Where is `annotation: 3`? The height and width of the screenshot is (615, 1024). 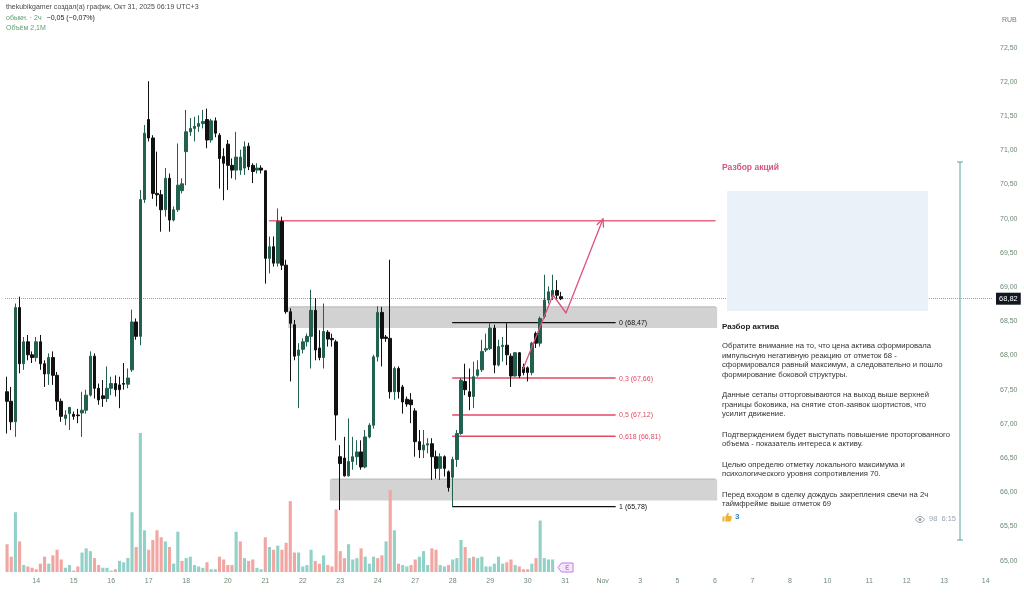
annotation: 3 is located at coordinates (737, 517).